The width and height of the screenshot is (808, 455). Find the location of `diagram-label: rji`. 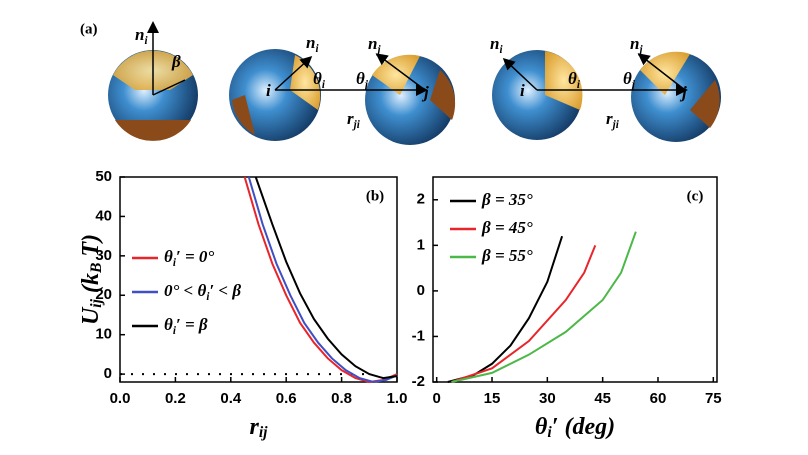

diagram-label: rji is located at coordinates (354, 120).